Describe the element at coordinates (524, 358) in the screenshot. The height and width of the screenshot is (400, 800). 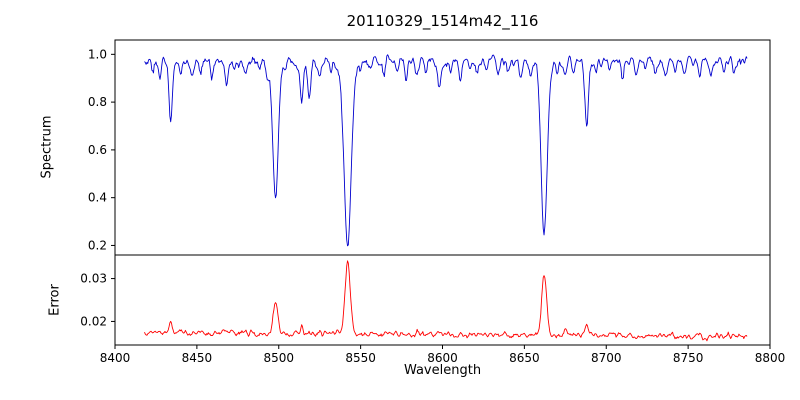
I see `x-tick-label: 8650` at that location.